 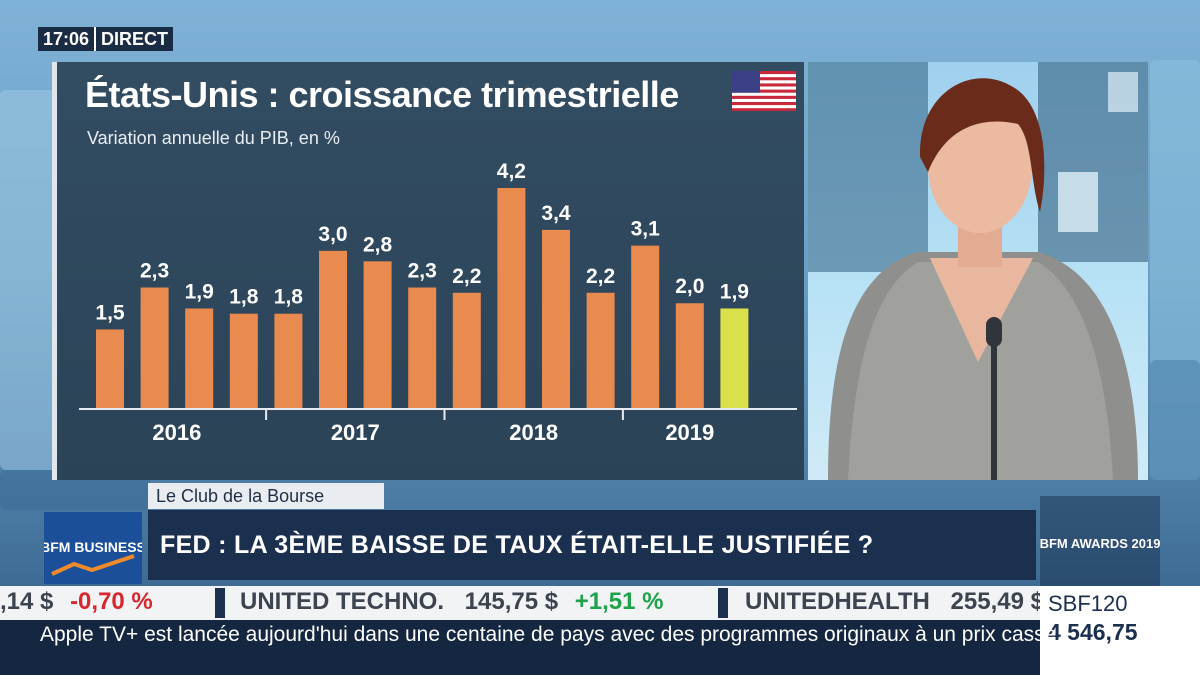 I want to click on stock-ticker-item: ,14 $ -0,70 %, so click(x=76, y=602).